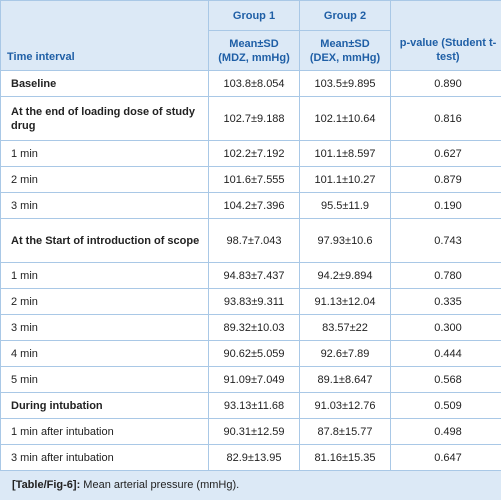  What do you see at coordinates (46, 485) in the screenshot?
I see `caption-tag: [Table/Fig-6]:` at bounding box center [46, 485].